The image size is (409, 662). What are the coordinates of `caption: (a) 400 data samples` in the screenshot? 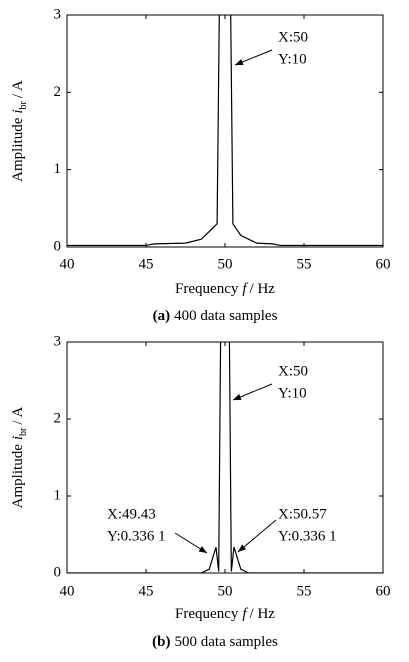 It's located at (215, 316).